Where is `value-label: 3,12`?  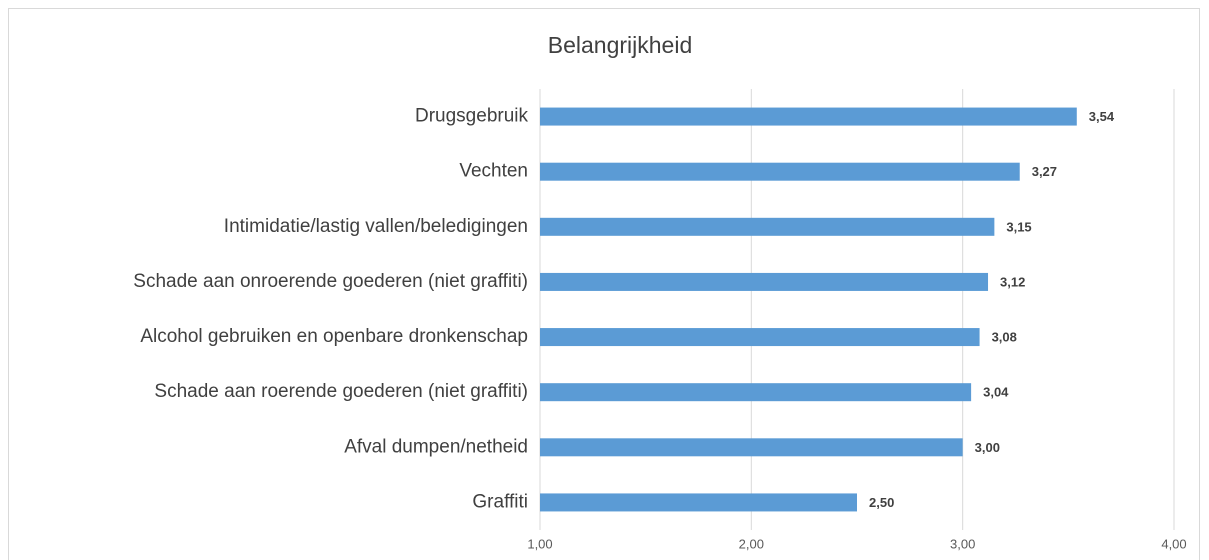 value-label: 3,12 is located at coordinates (1012, 281).